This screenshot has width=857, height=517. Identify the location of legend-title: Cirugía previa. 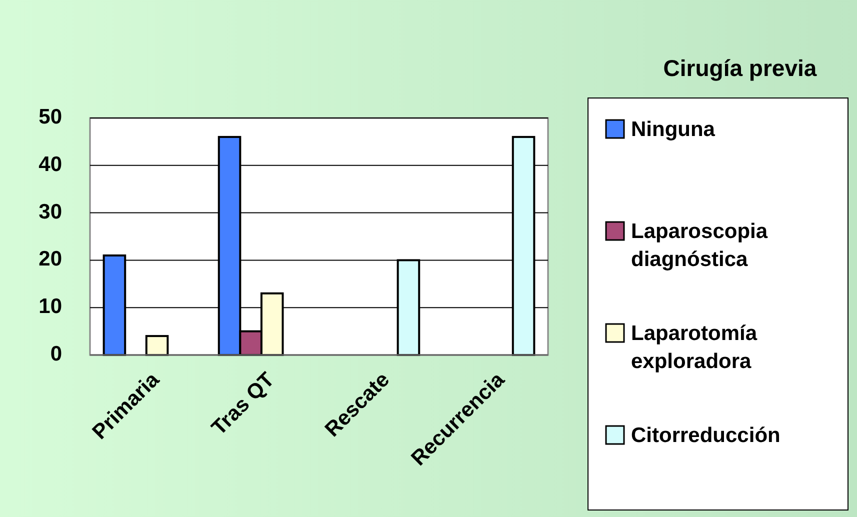
(740, 68).